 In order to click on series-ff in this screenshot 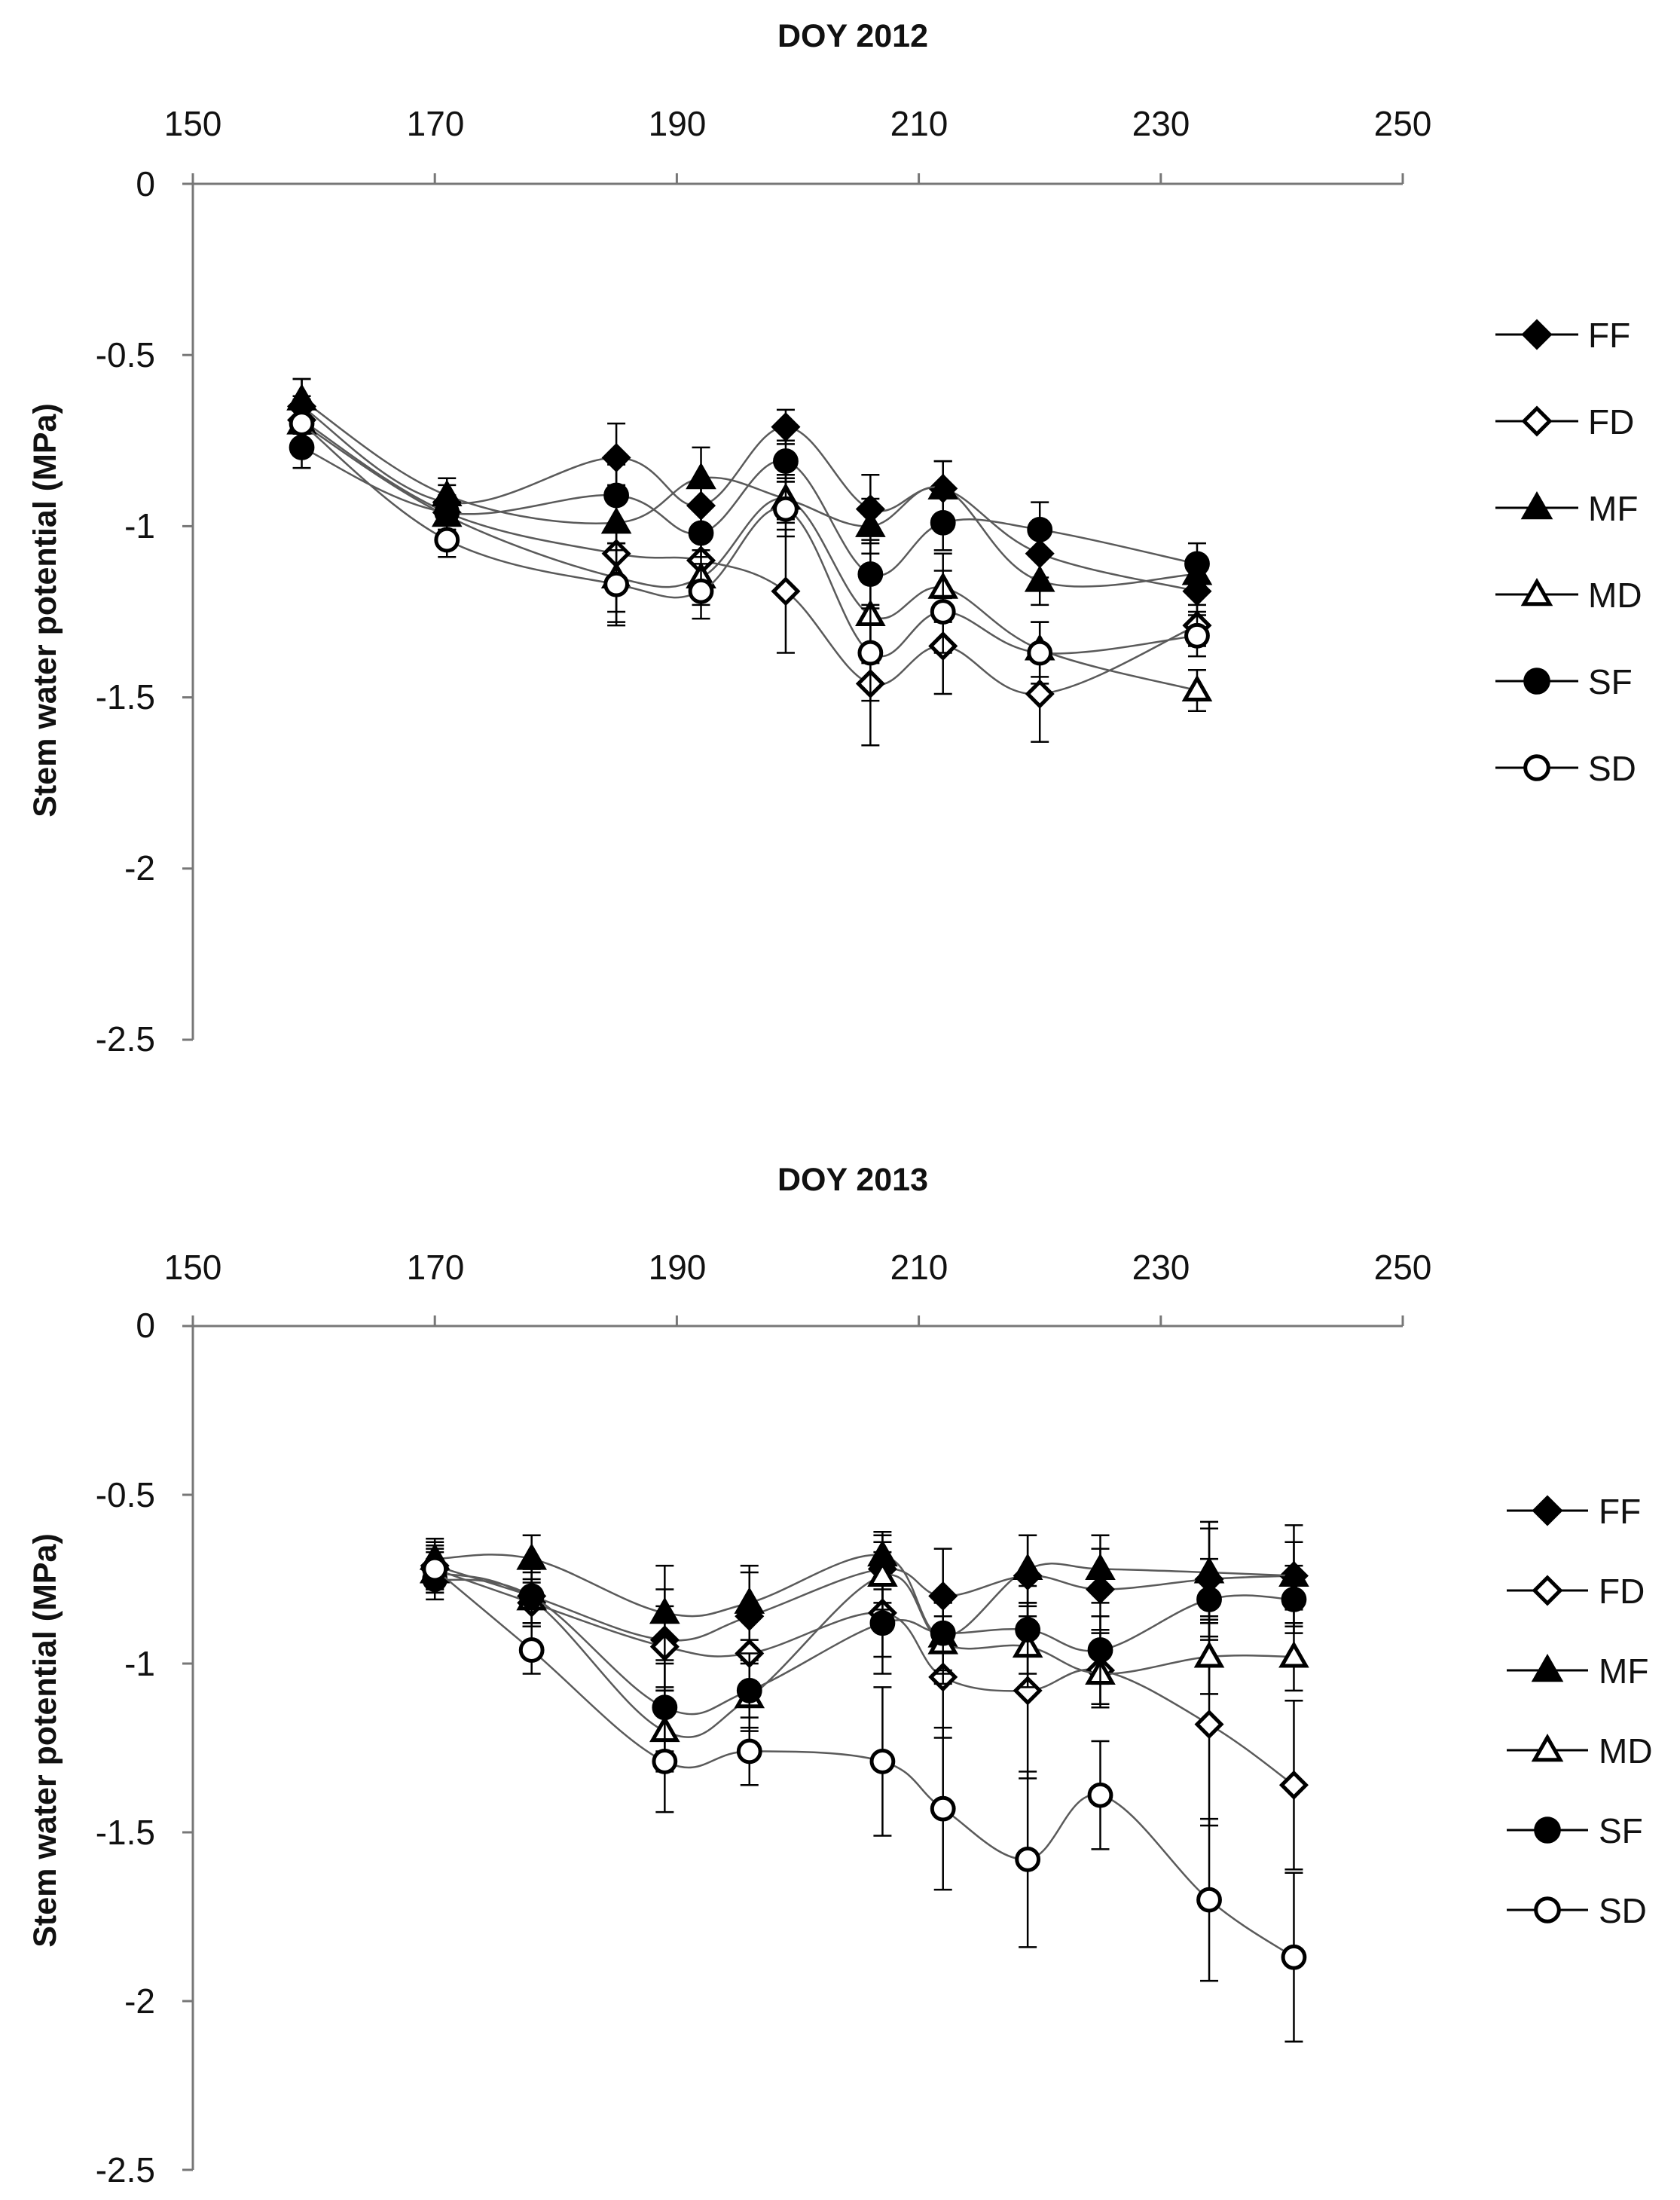, I will do `click(749, 495)`.